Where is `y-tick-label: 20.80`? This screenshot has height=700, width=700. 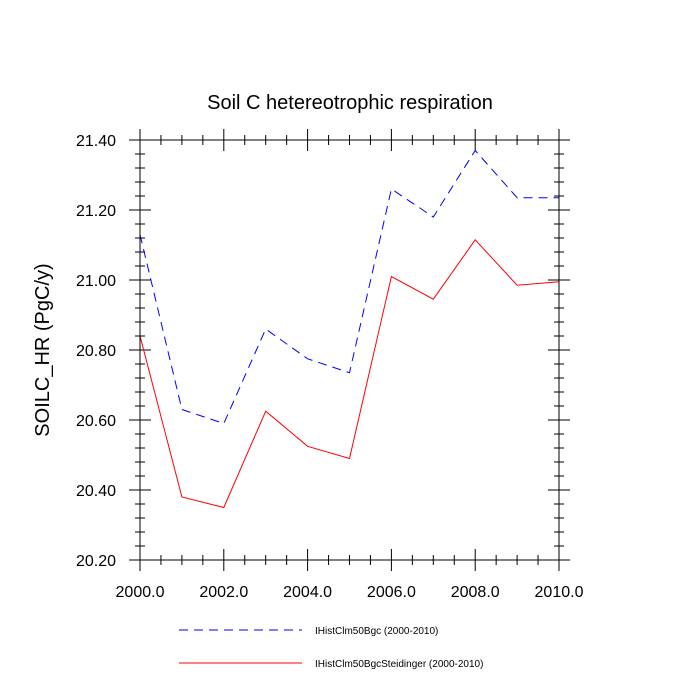
y-tick-label: 20.80 is located at coordinates (96, 351).